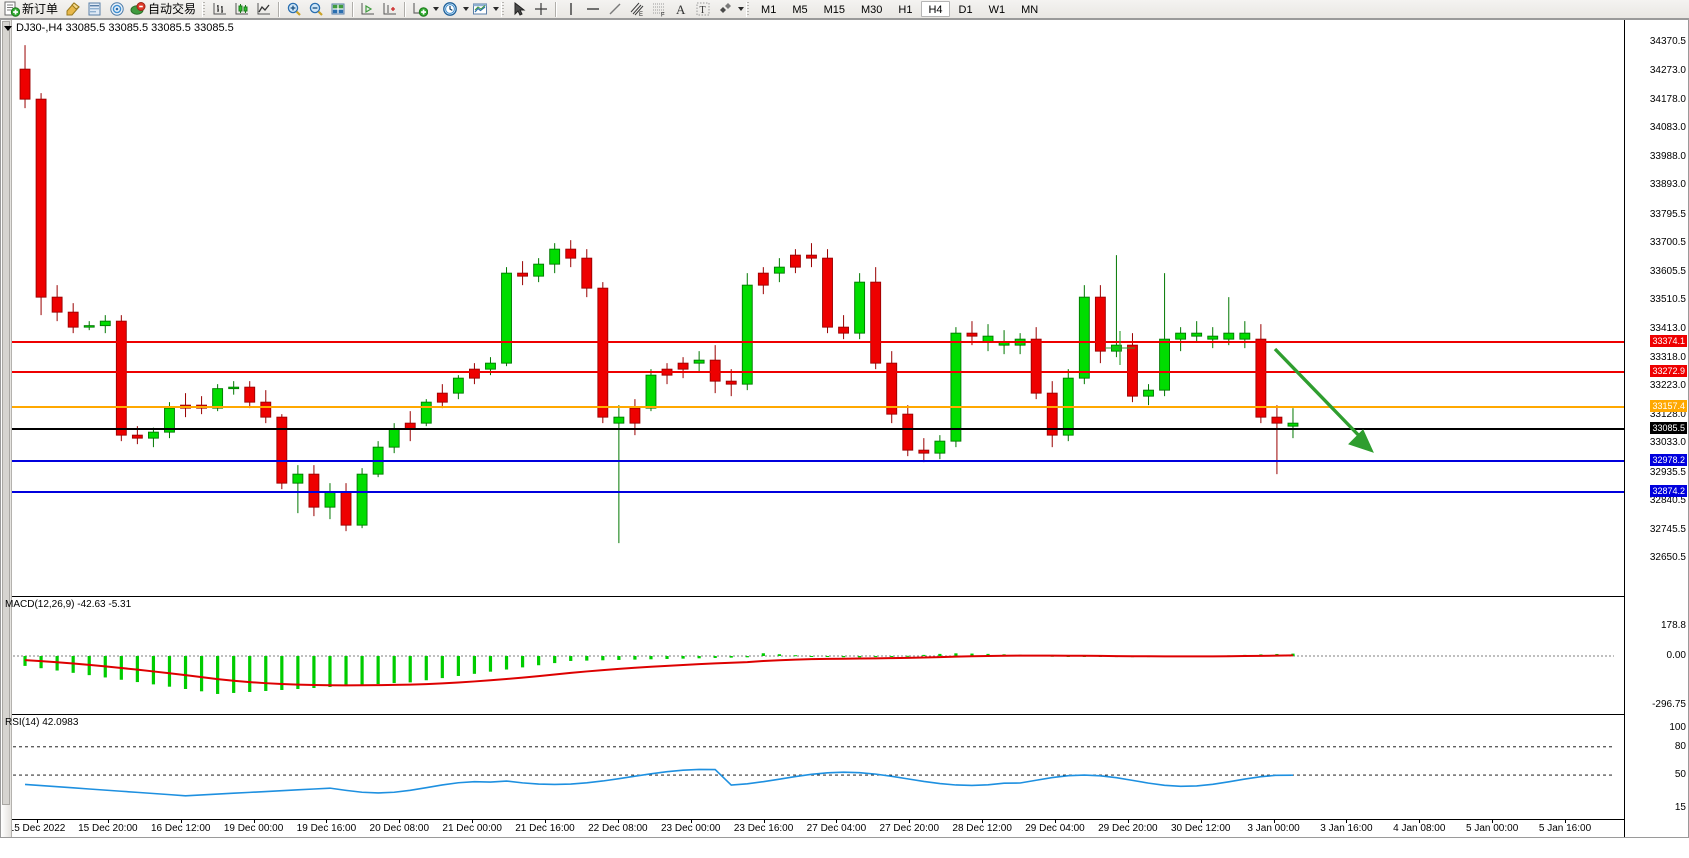 Image resolution: width=1689 pixels, height=858 pixels. Describe the element at coordinates (68, 604) in the screenshot. I see `macd-label: MACD(12,26,9) -42.63 -5.31` at that location.